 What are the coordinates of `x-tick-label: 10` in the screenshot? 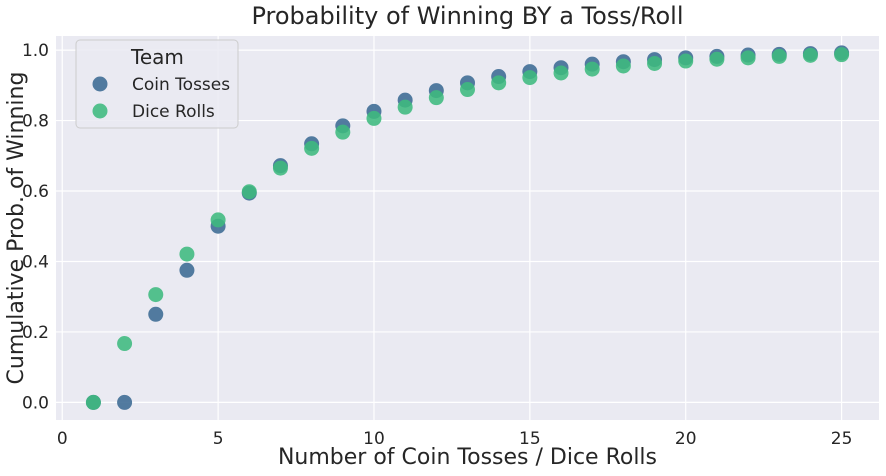 It's located at (374, 439).